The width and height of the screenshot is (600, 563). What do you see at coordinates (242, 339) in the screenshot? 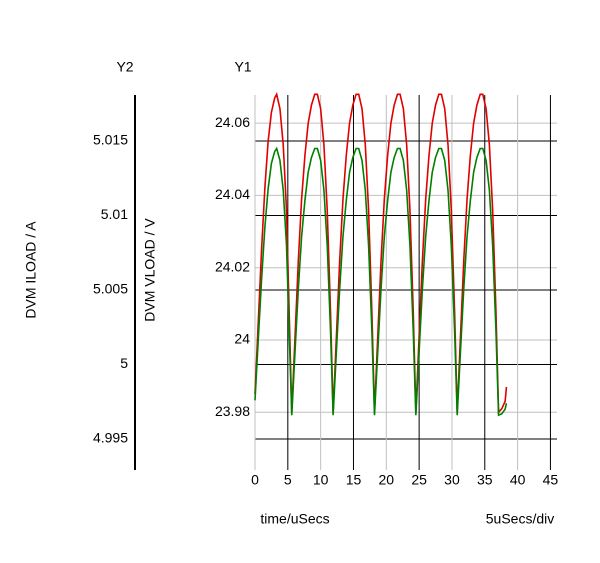
I see `y-tick-label: 24` at bounding box center [242, 339].